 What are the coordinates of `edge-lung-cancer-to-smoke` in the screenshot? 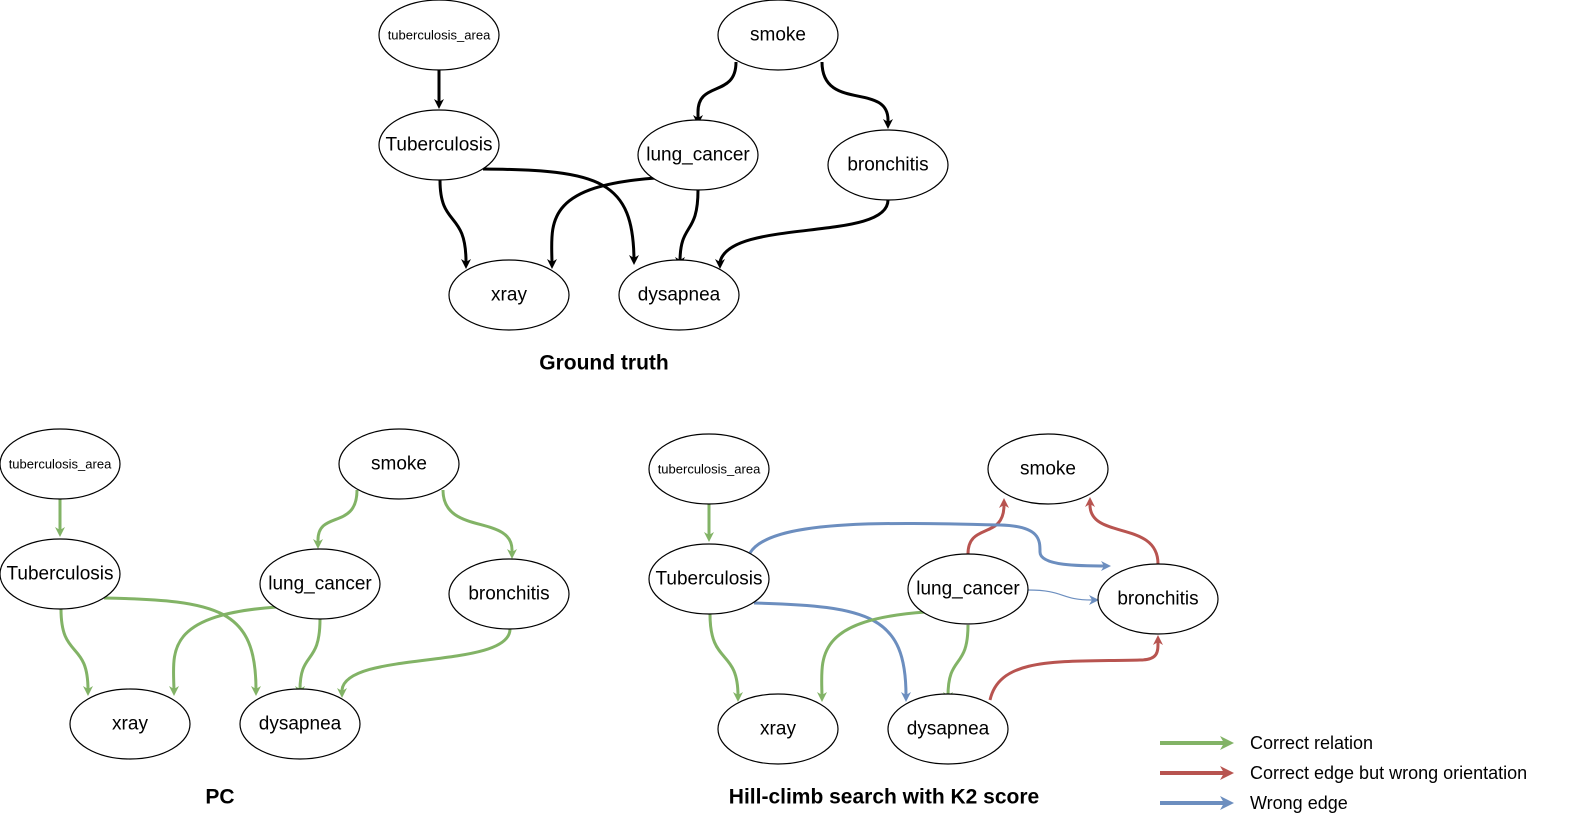 It's located at (987, 526).